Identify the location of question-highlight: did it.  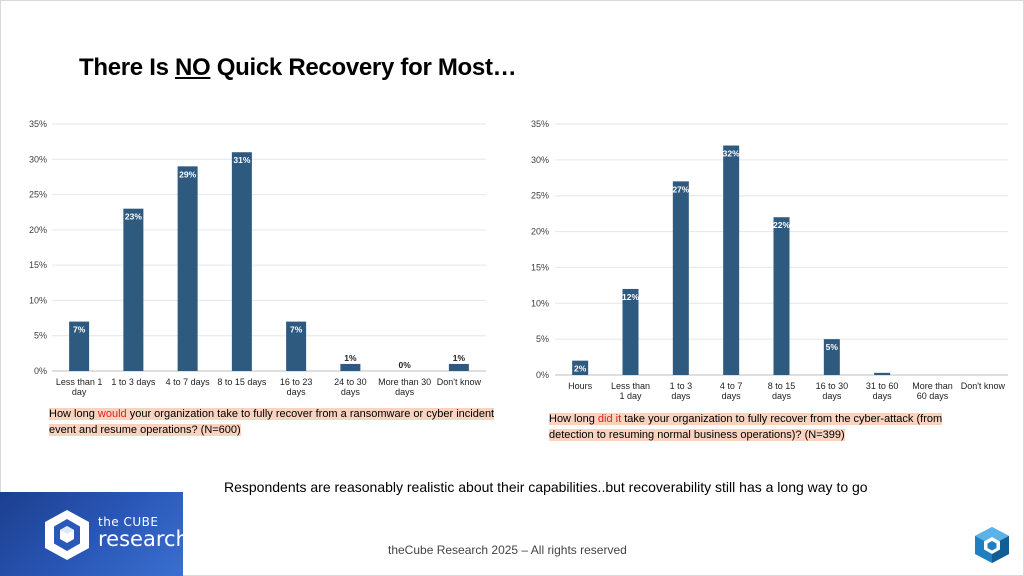
(609, 419).